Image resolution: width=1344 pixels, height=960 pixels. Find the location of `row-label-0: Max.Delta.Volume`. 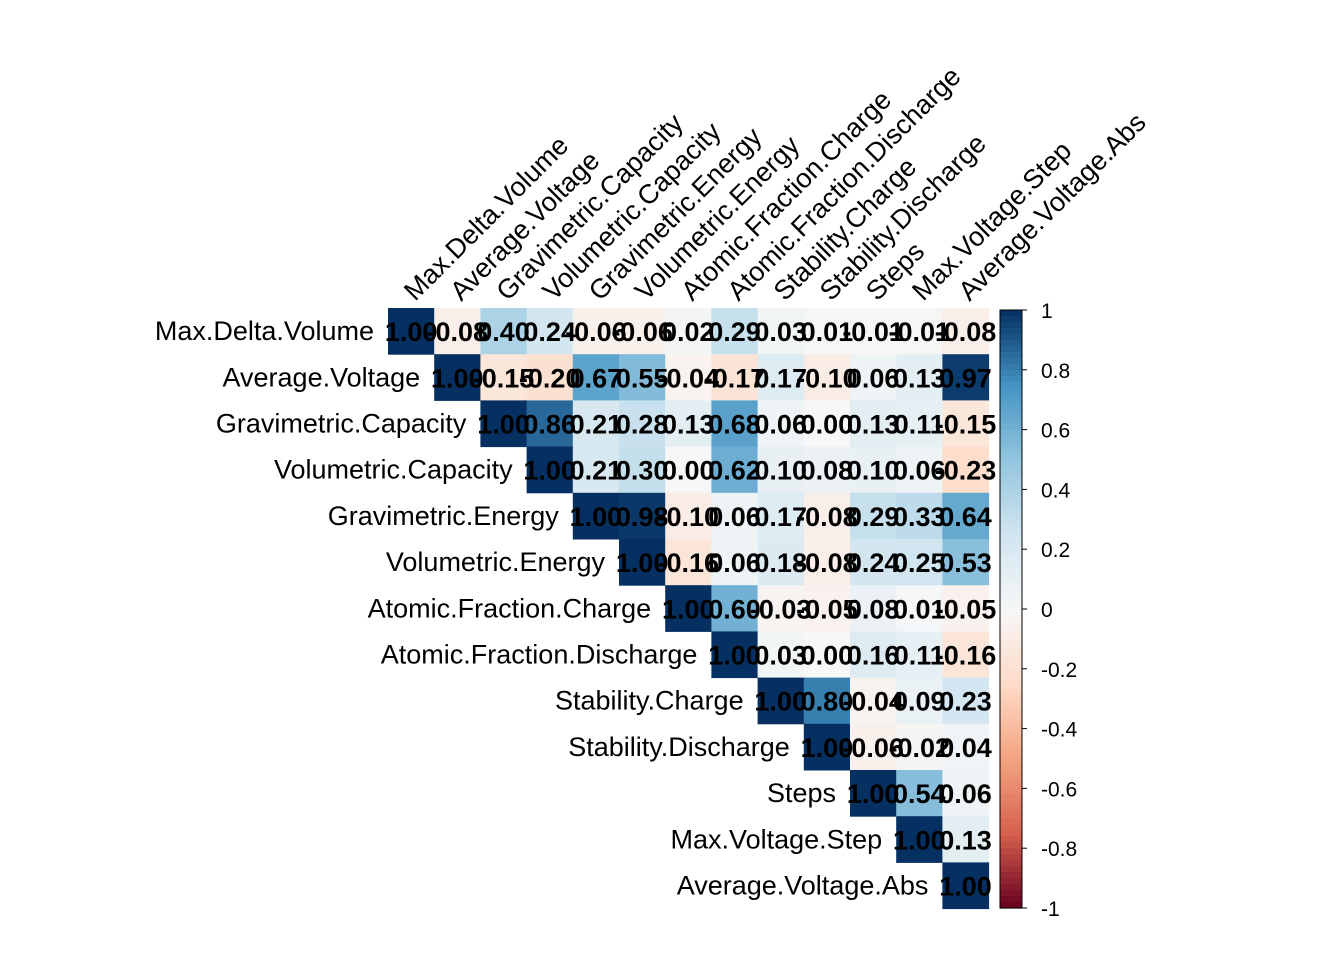

row-label-0: Max.Delta.Volume is located at coordinates (264, 331).